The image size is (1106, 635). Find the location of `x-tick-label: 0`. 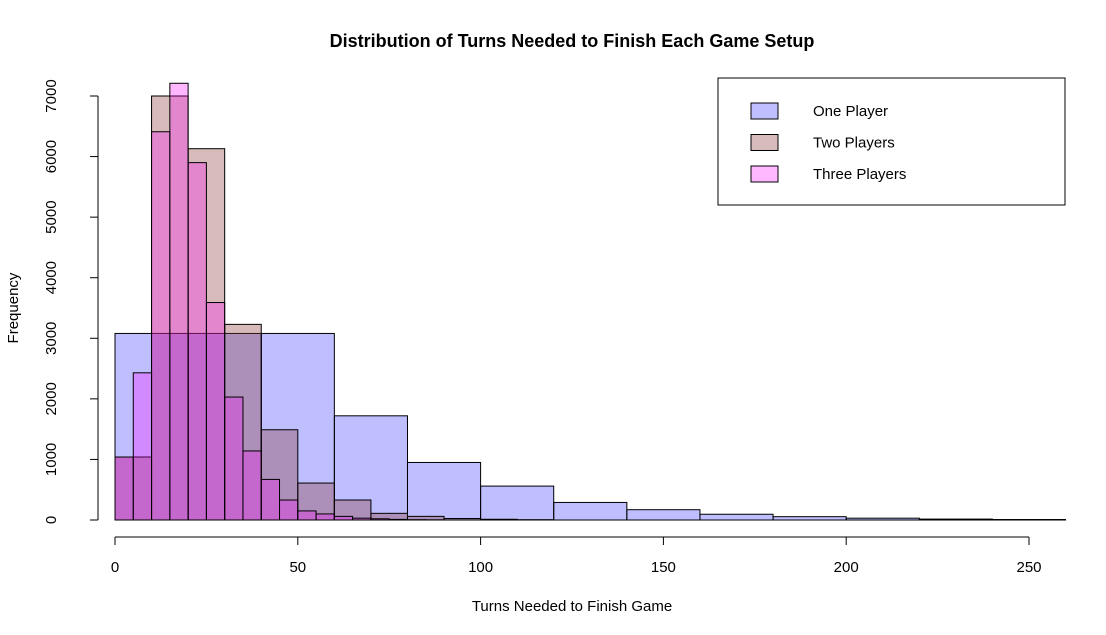

x-tick-label: 0 is located at coordinates (115, 567).